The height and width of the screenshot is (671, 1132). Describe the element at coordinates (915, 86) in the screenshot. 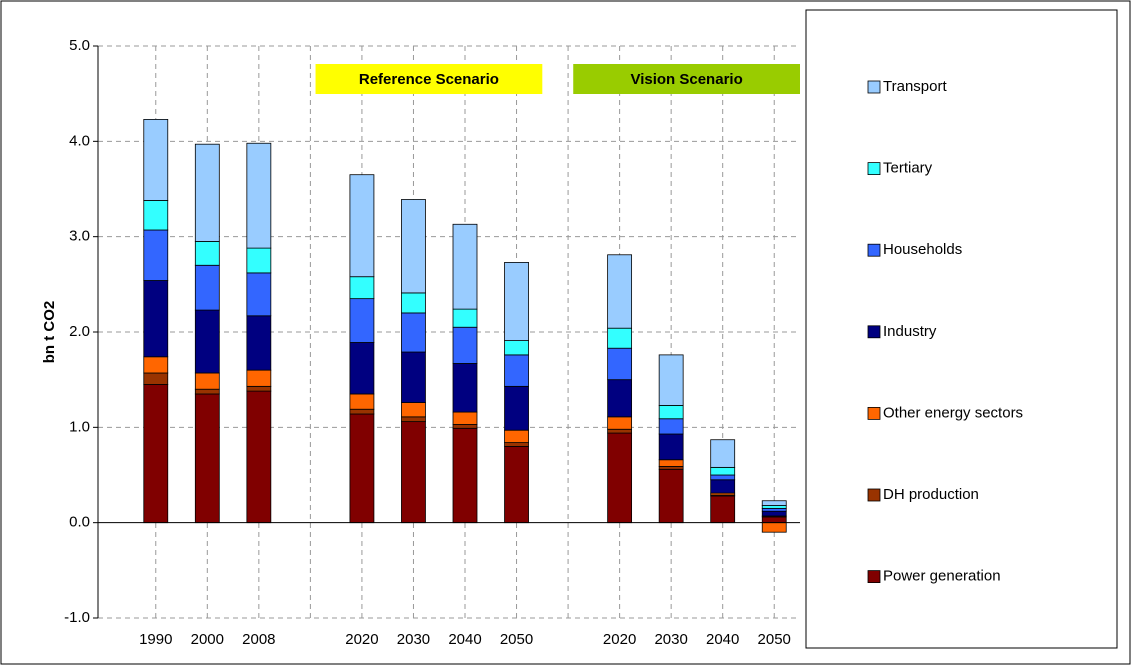

I see `legend-label: Transport` at that location.